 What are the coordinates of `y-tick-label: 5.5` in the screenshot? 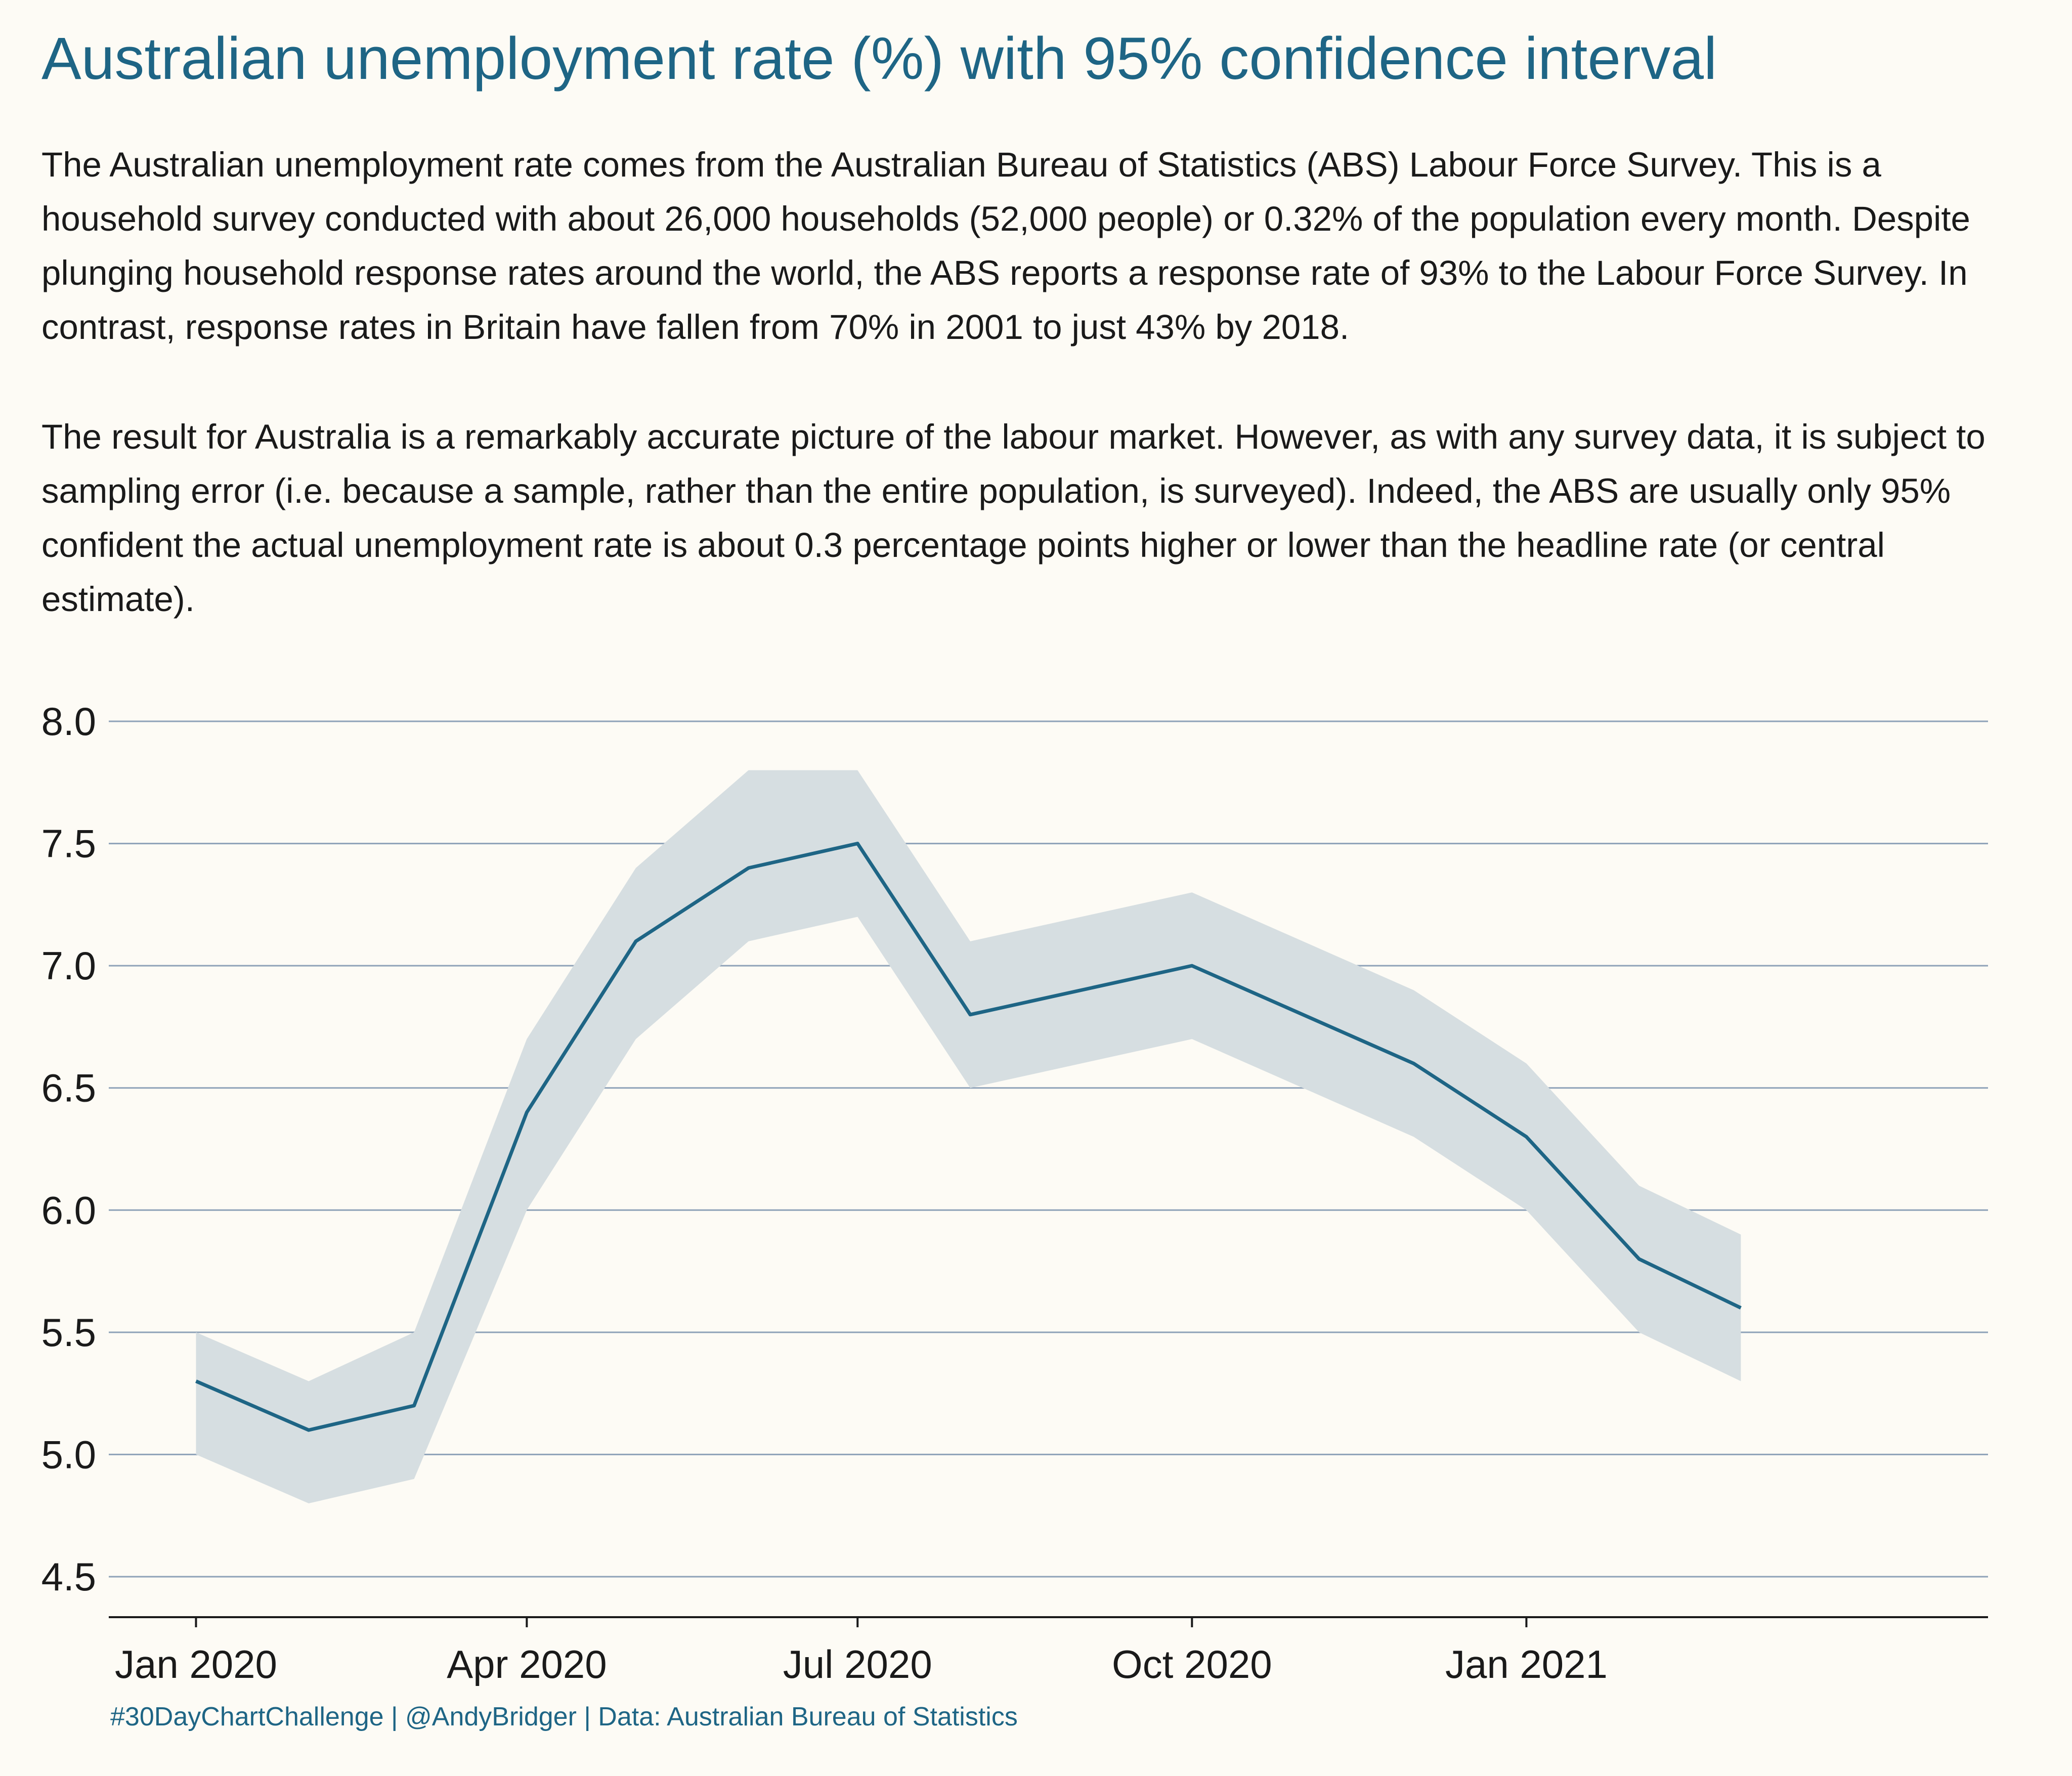 It's located at (68, 1332).